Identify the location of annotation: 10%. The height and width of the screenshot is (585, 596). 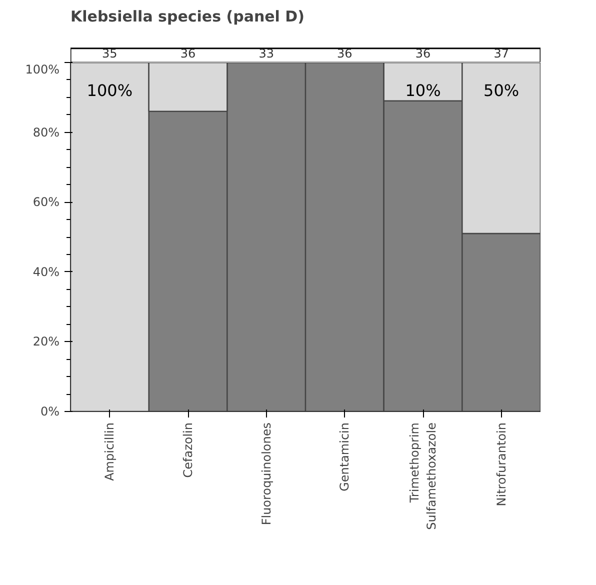
(423, 90).